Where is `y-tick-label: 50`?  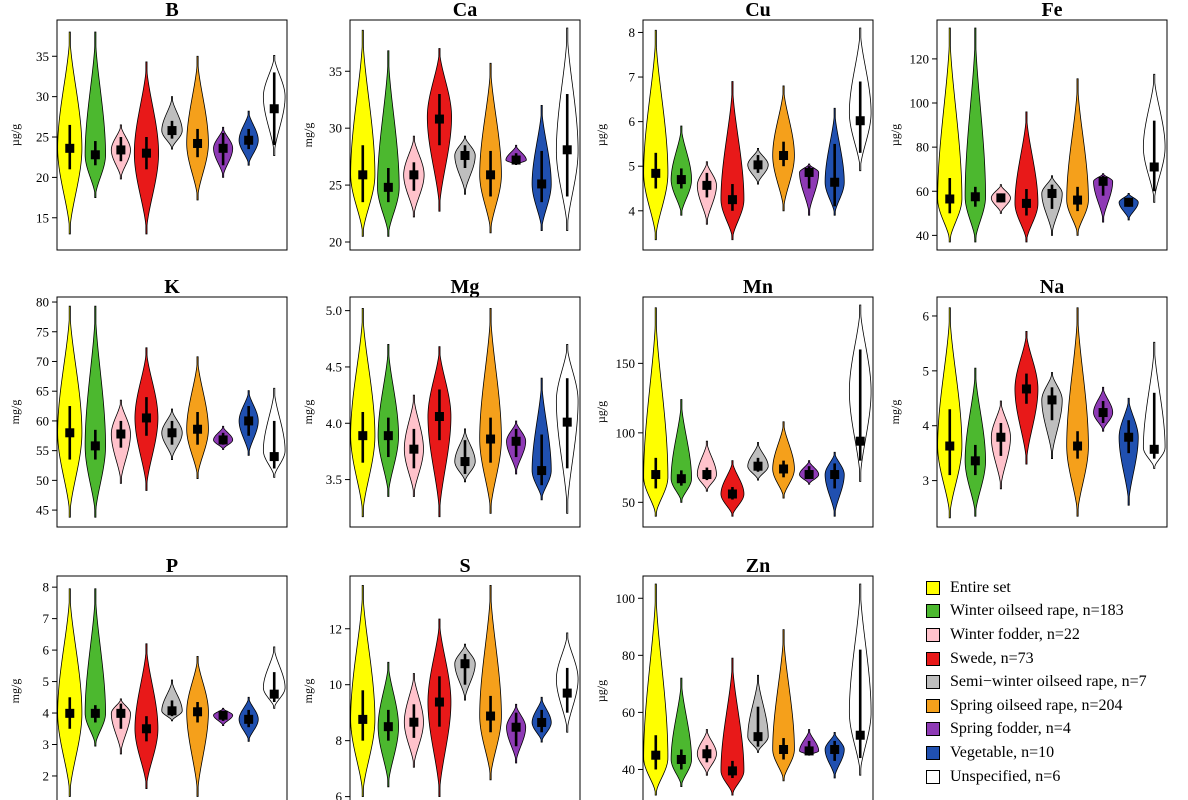
y-tick-label: 50 is located at coordinates (628, 502).